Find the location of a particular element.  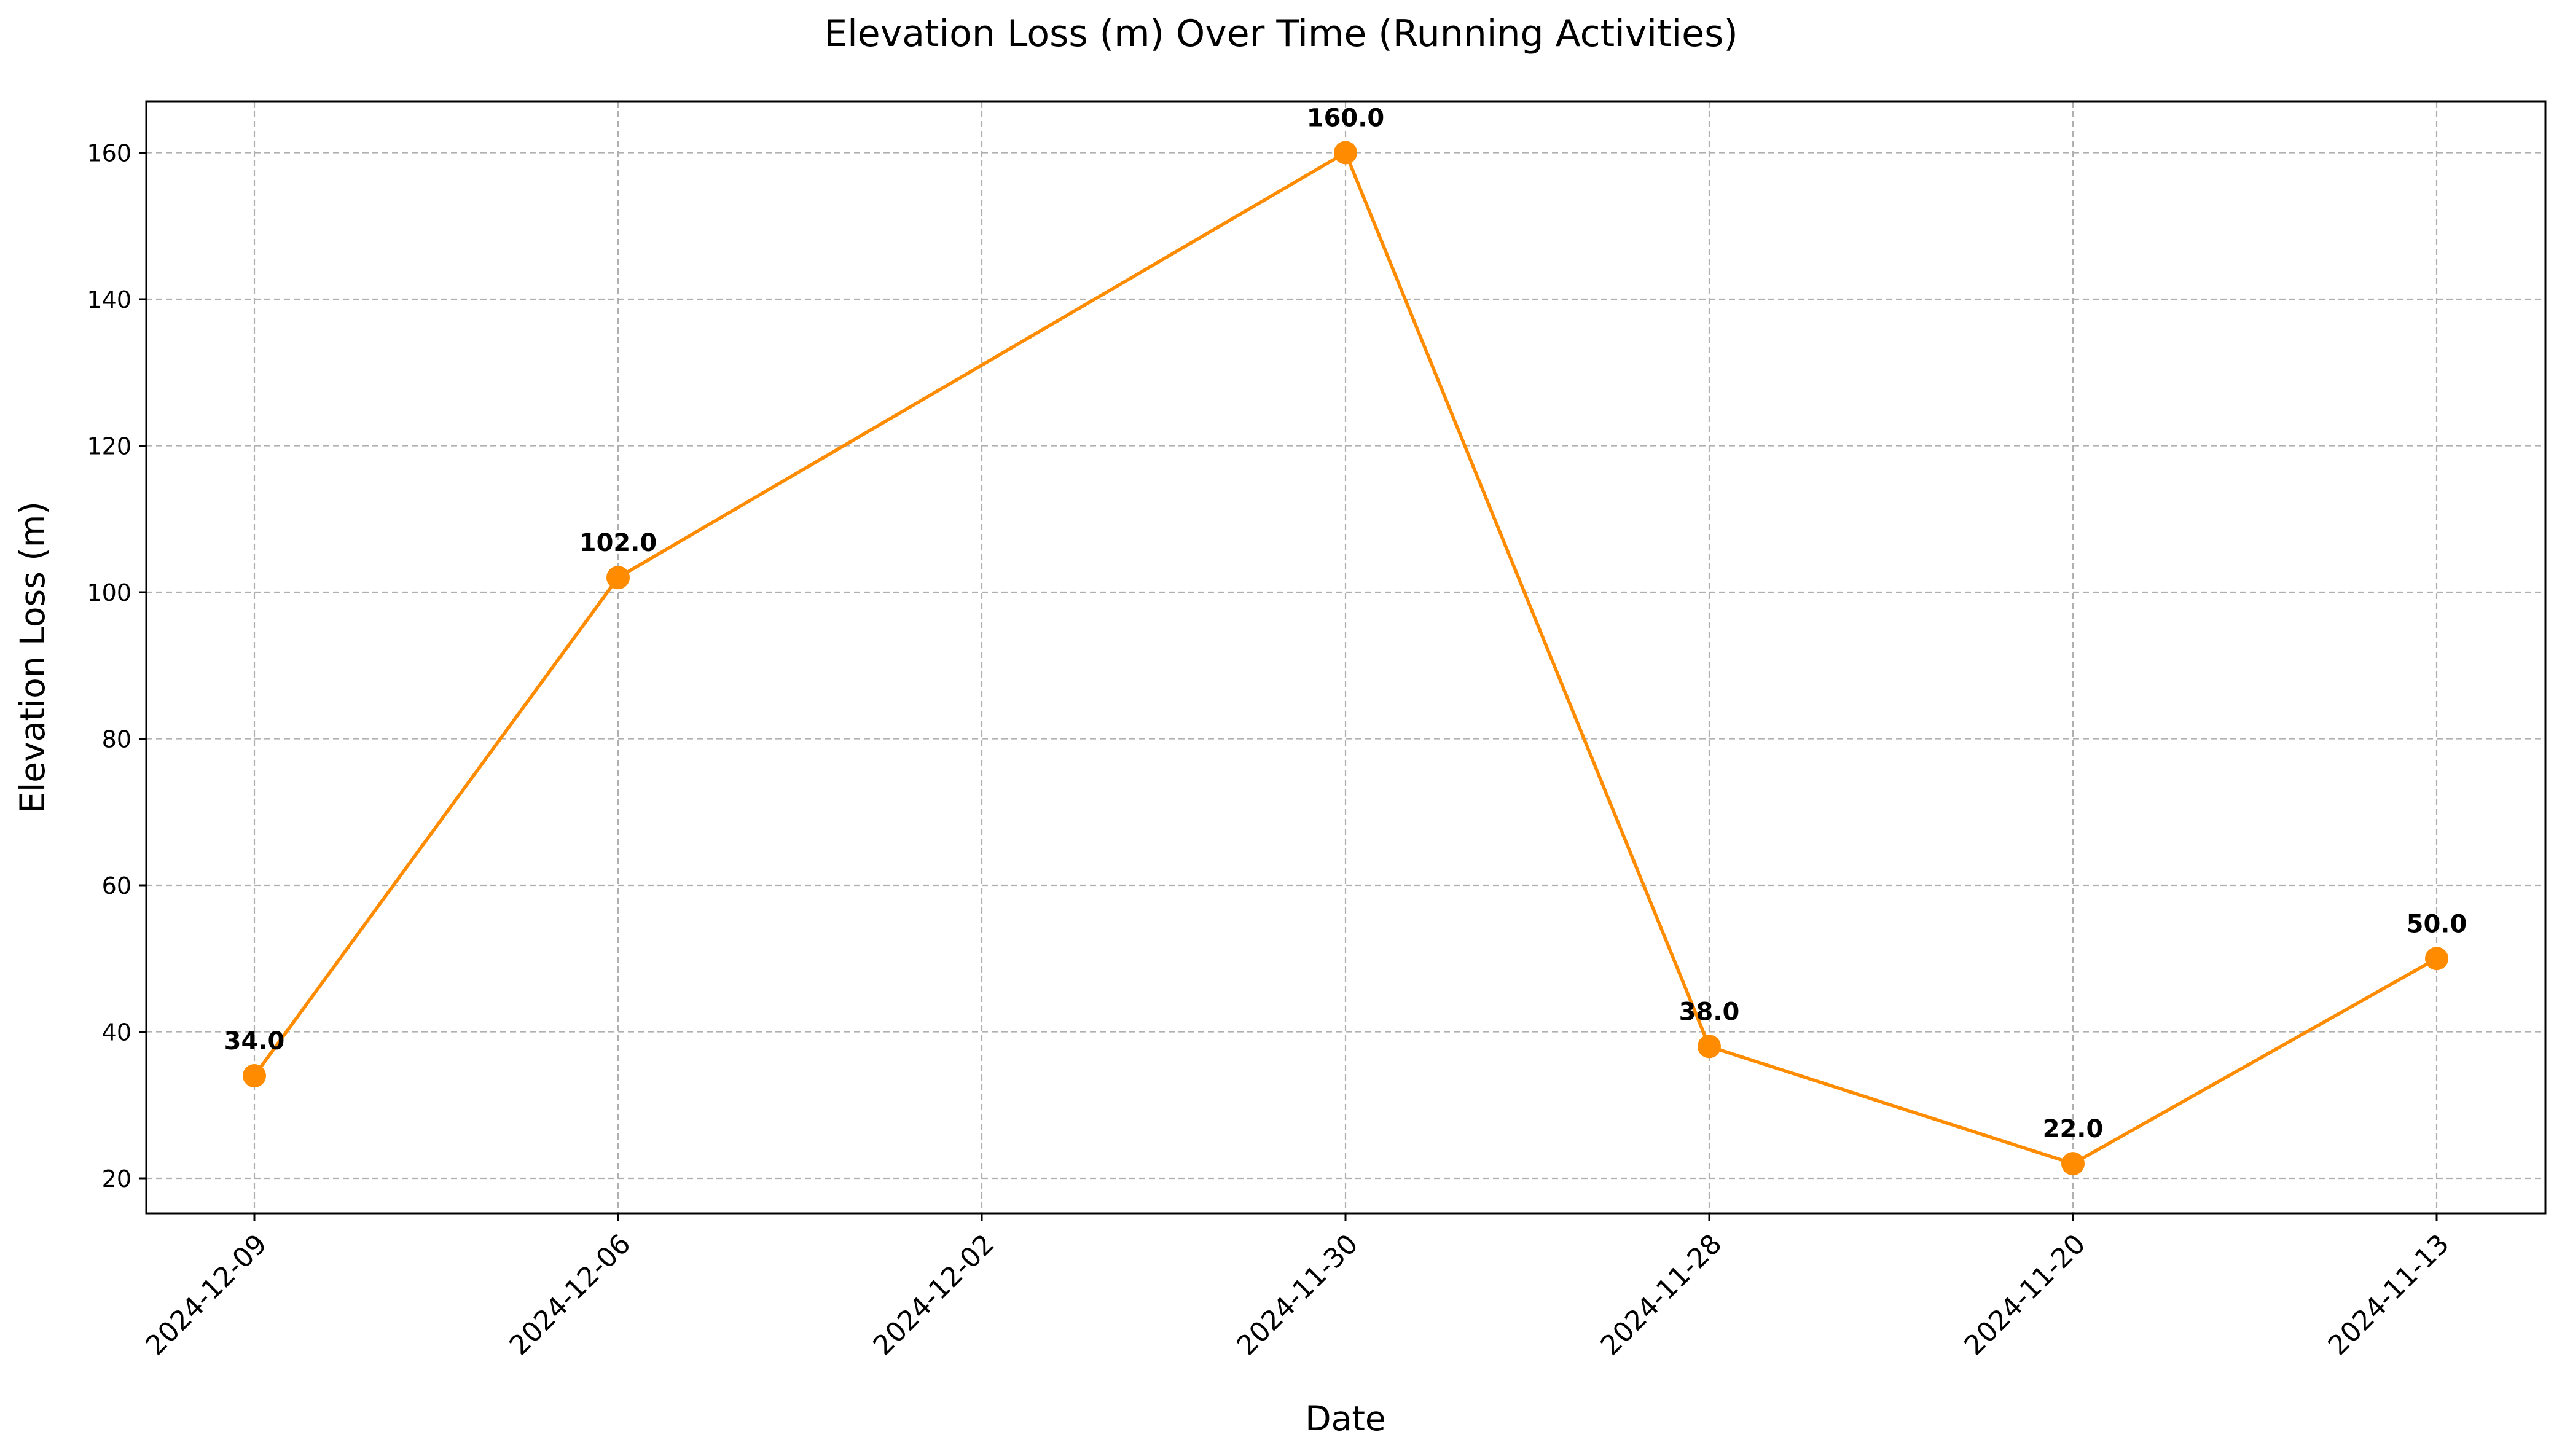

x-axis-label: Date is located at coordinates (1345, 1418).